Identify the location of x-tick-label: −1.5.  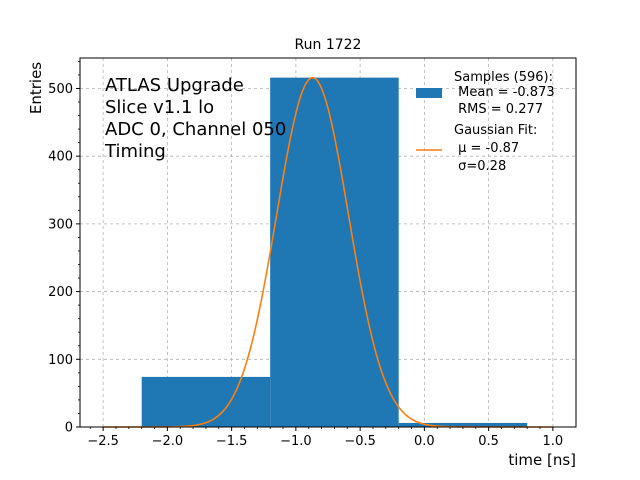
(232, 441).